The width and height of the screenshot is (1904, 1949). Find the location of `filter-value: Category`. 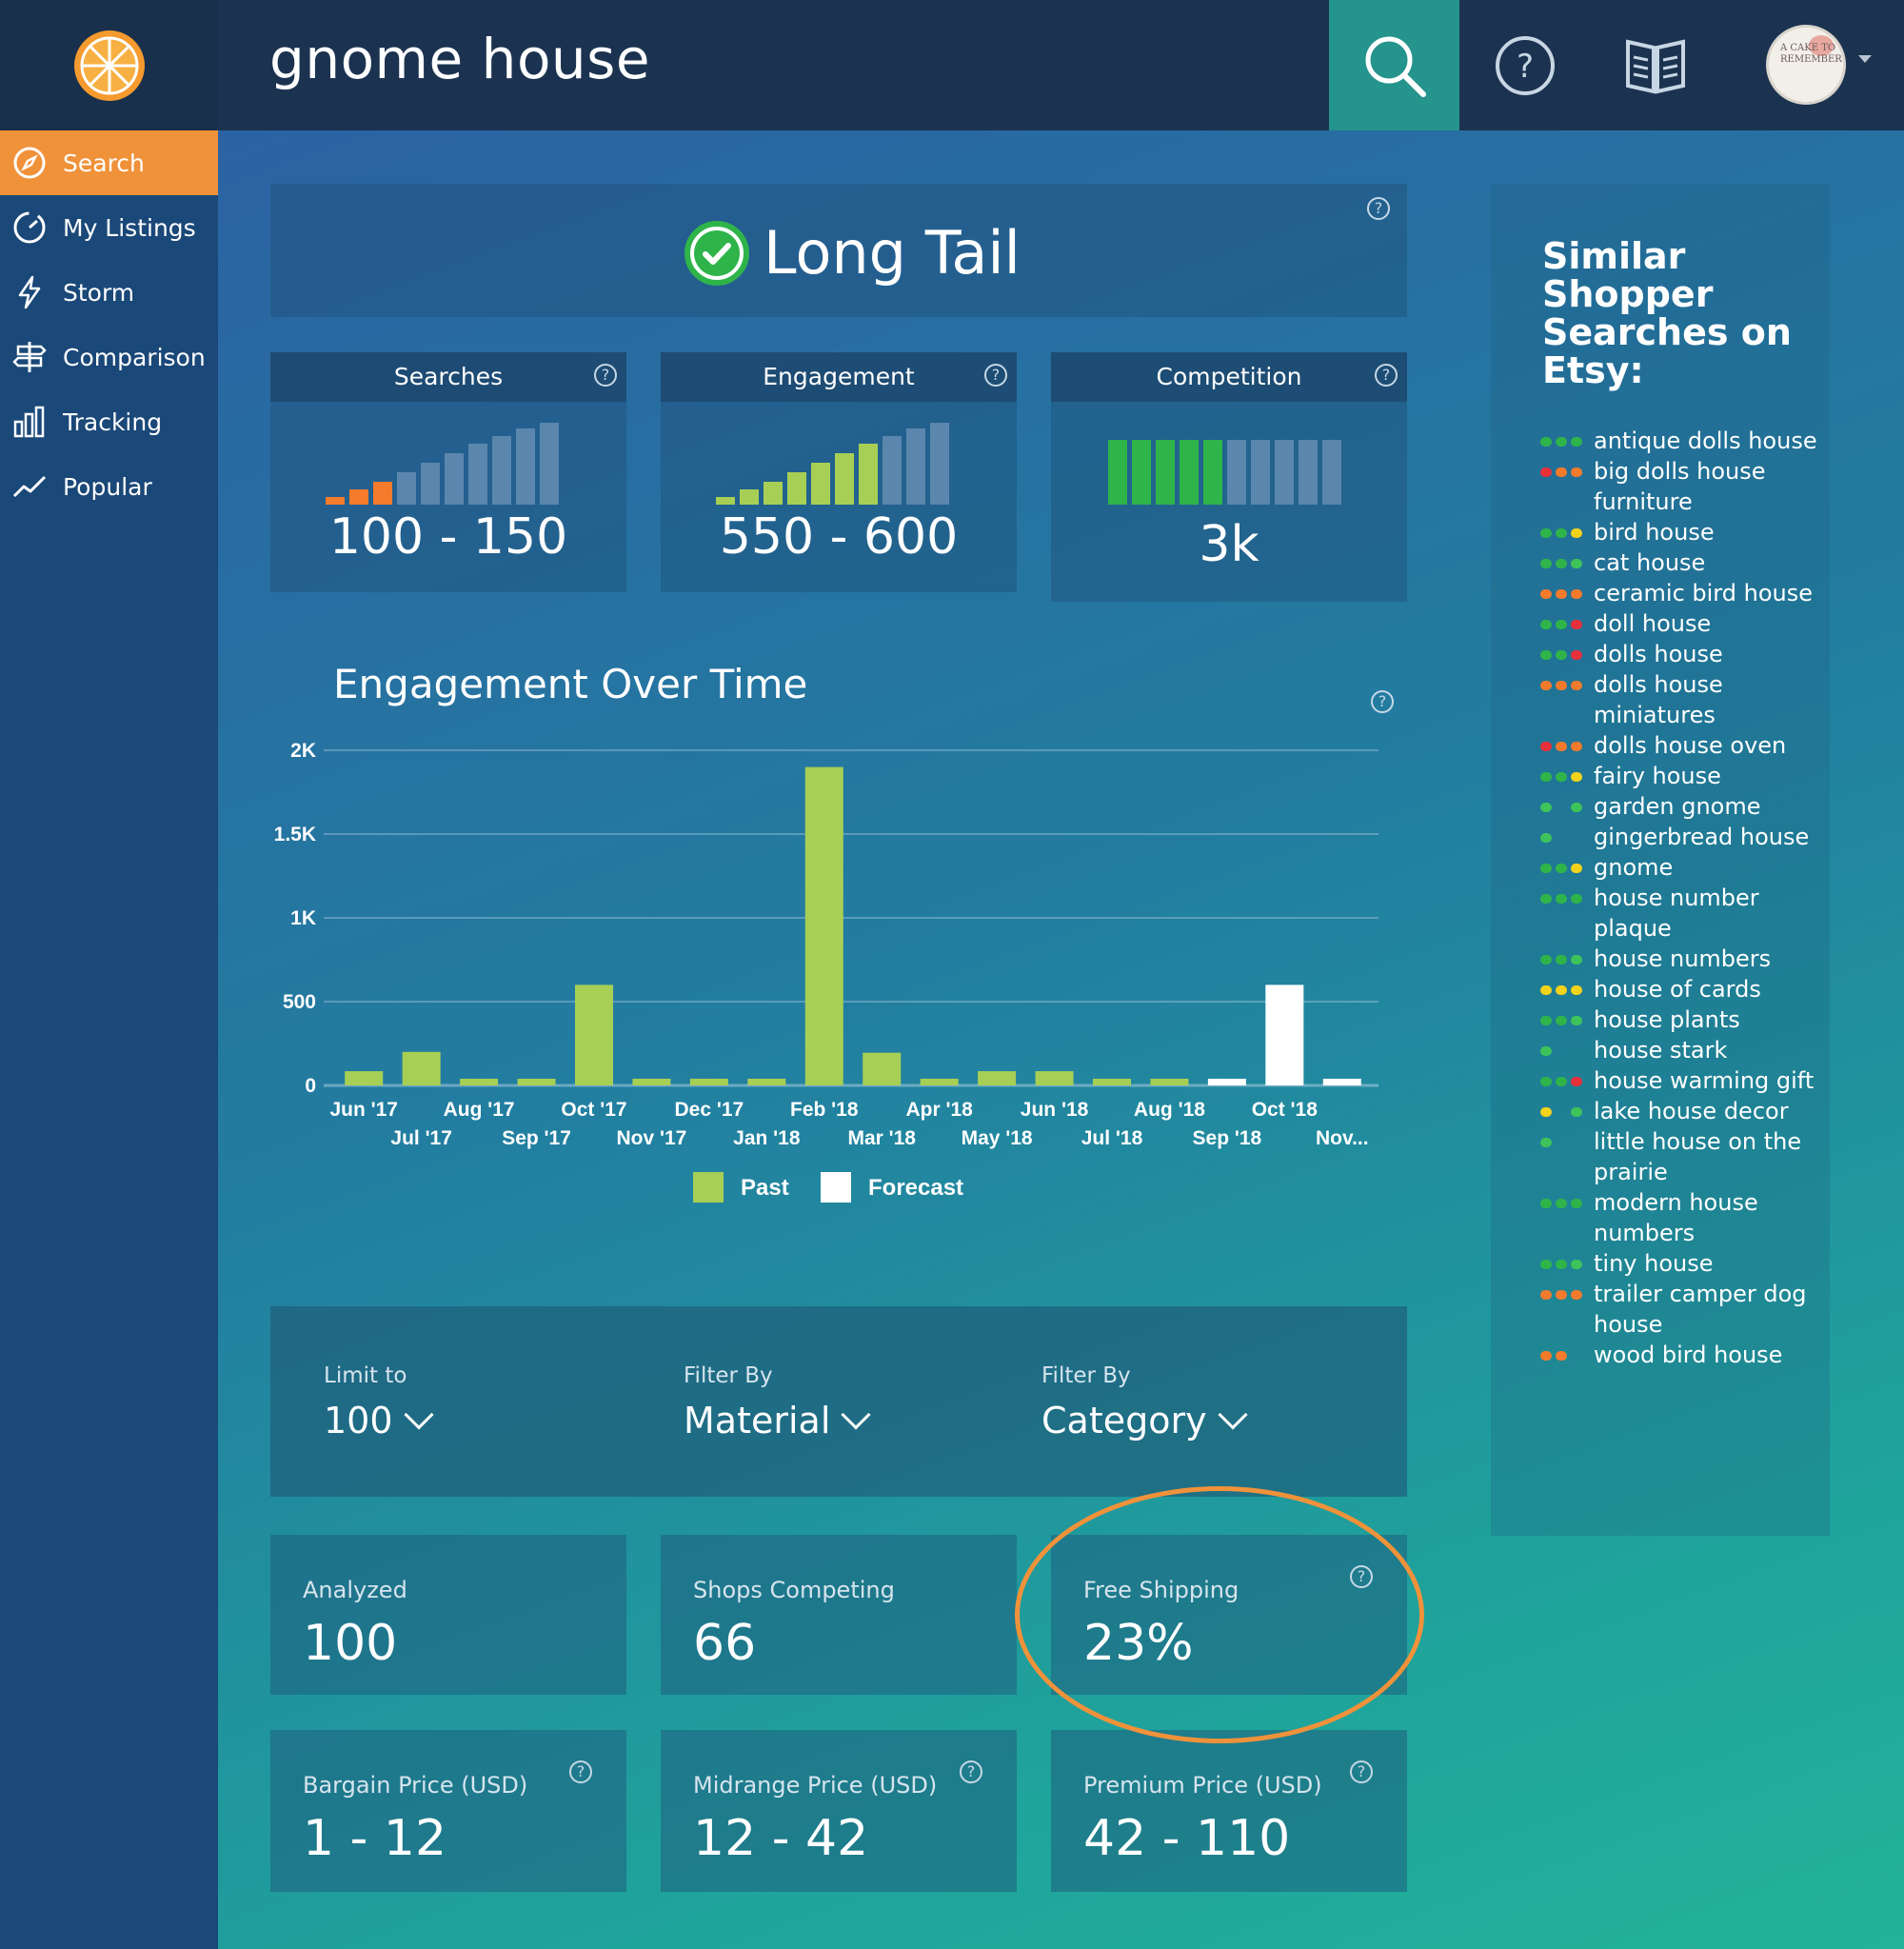

filter-value: Category is located at coordinates (1124, 1421).